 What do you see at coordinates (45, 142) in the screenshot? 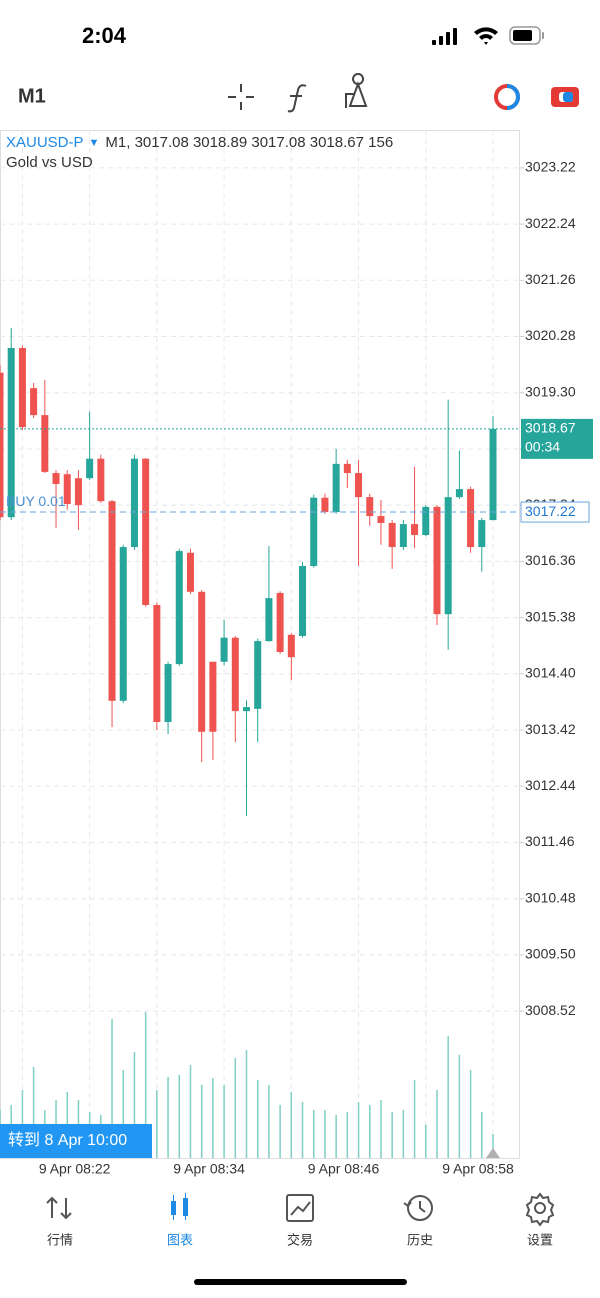
I see `symbol: XAUUSD-P` at bounding box center [45, 142].